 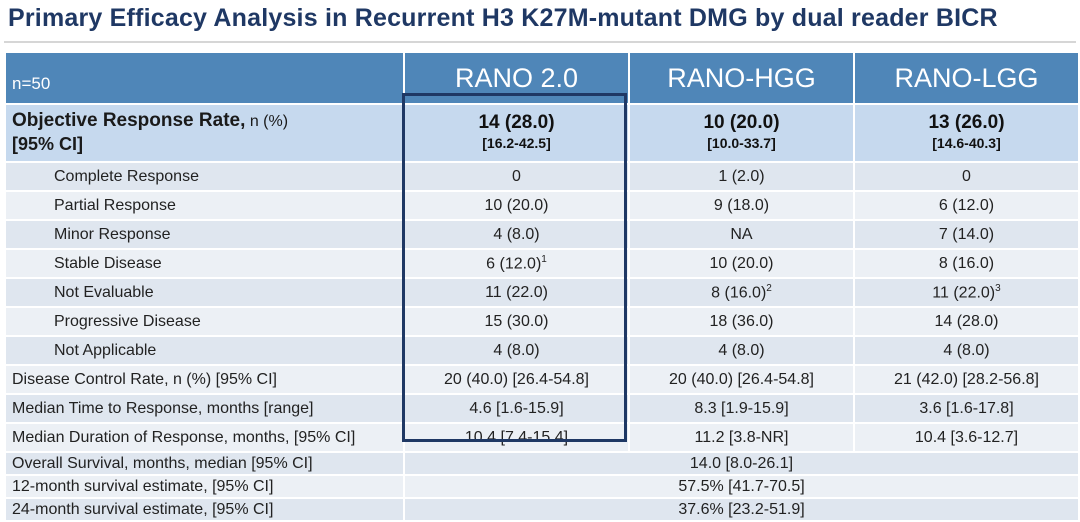 I want to click on cell-value: 3.6 [1.6-17.8], so click(x=966, y=408).